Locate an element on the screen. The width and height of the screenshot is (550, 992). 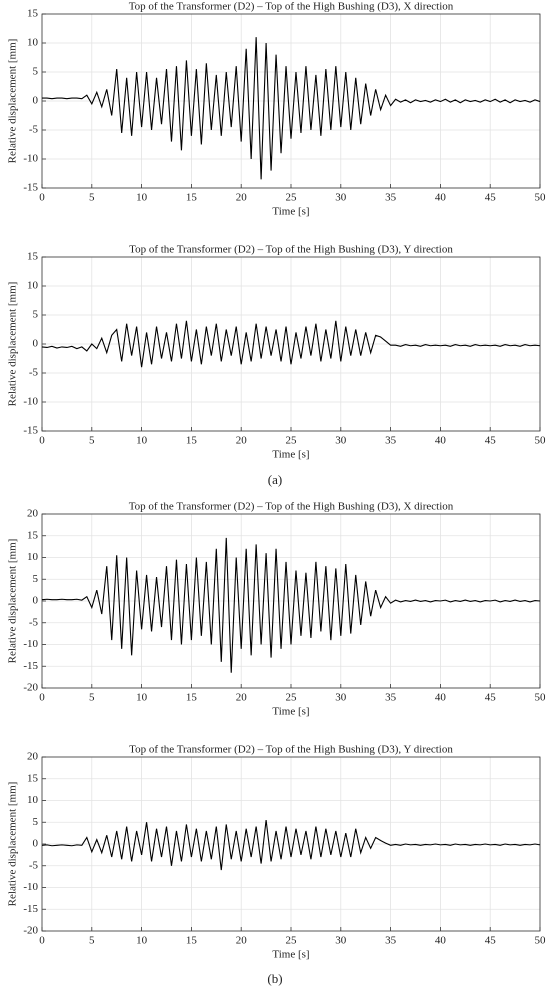
panel-label: (a) is located at coordinates (275, 479).